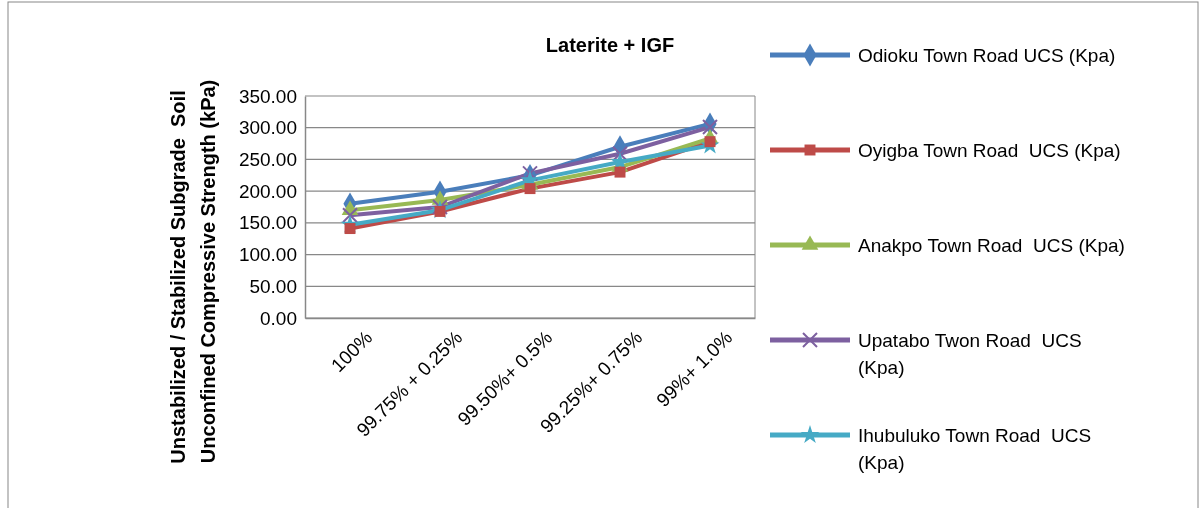  Describe the element at coordinates (193, 277) in the screenshot. I see `y-axis-title: Unstabilized / Stabilized Subgrade Soil Unconfined Compressive Strength (kPa)` at that location.